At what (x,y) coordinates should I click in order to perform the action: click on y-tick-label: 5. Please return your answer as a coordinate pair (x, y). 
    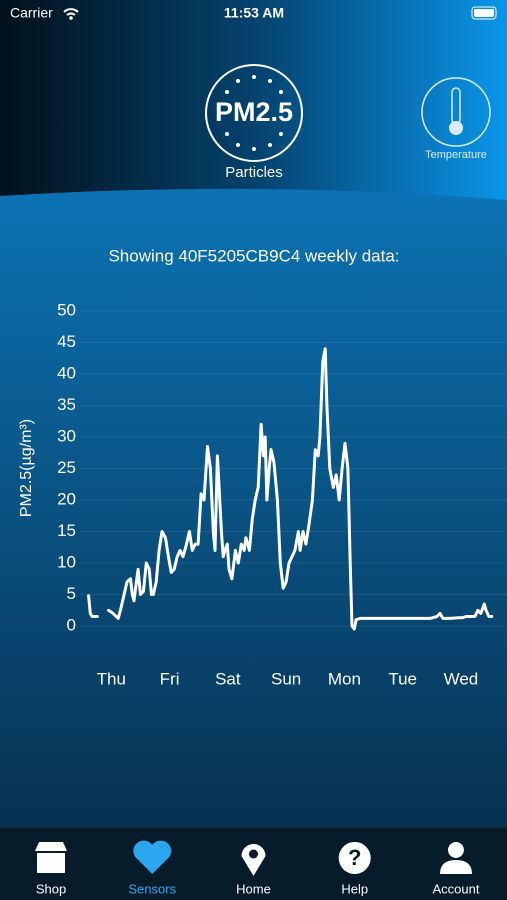
    Looking at the image, I should click on (71, 593).